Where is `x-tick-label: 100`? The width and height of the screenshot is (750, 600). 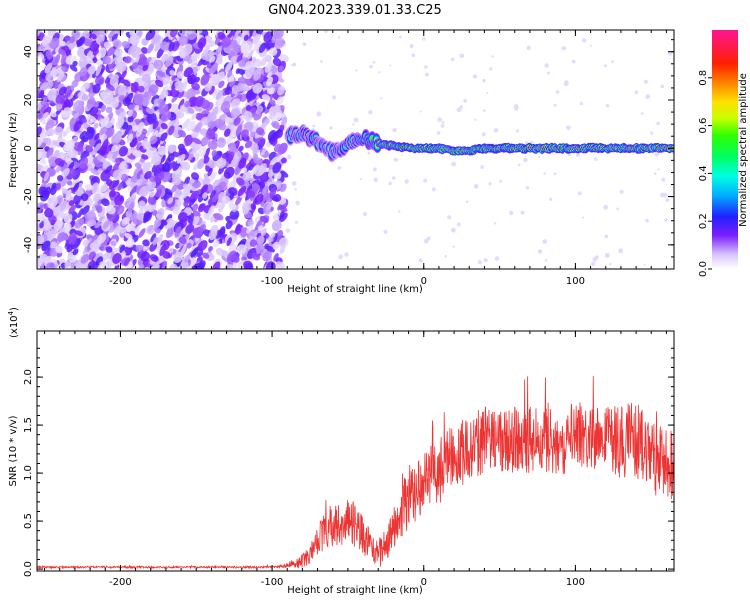 x-tick-label: 100 is located at coordinates (575, 281).